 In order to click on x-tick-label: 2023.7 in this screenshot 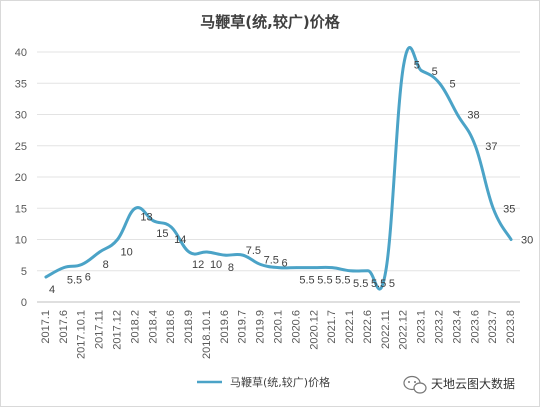, I will do `click(493, 327)`.